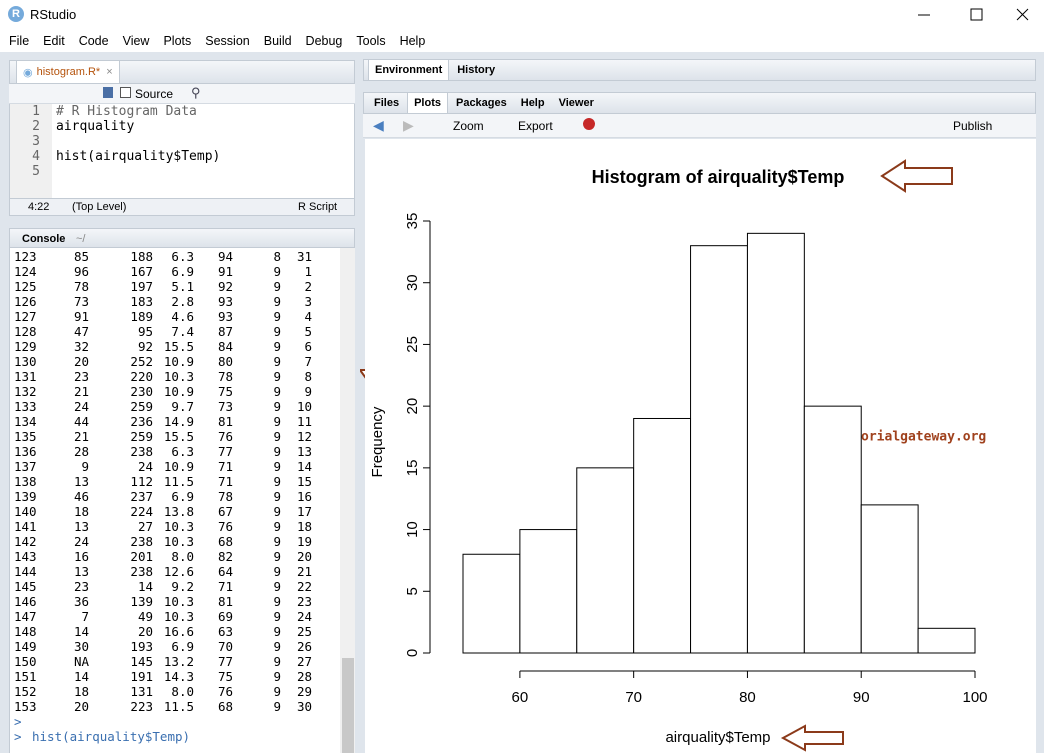 The width and height of the screenshot is (1044, 753). What do you see at coordinates (225, 556) in the screenshot?
I see `cell: 82` at bounding box center [225, 556].